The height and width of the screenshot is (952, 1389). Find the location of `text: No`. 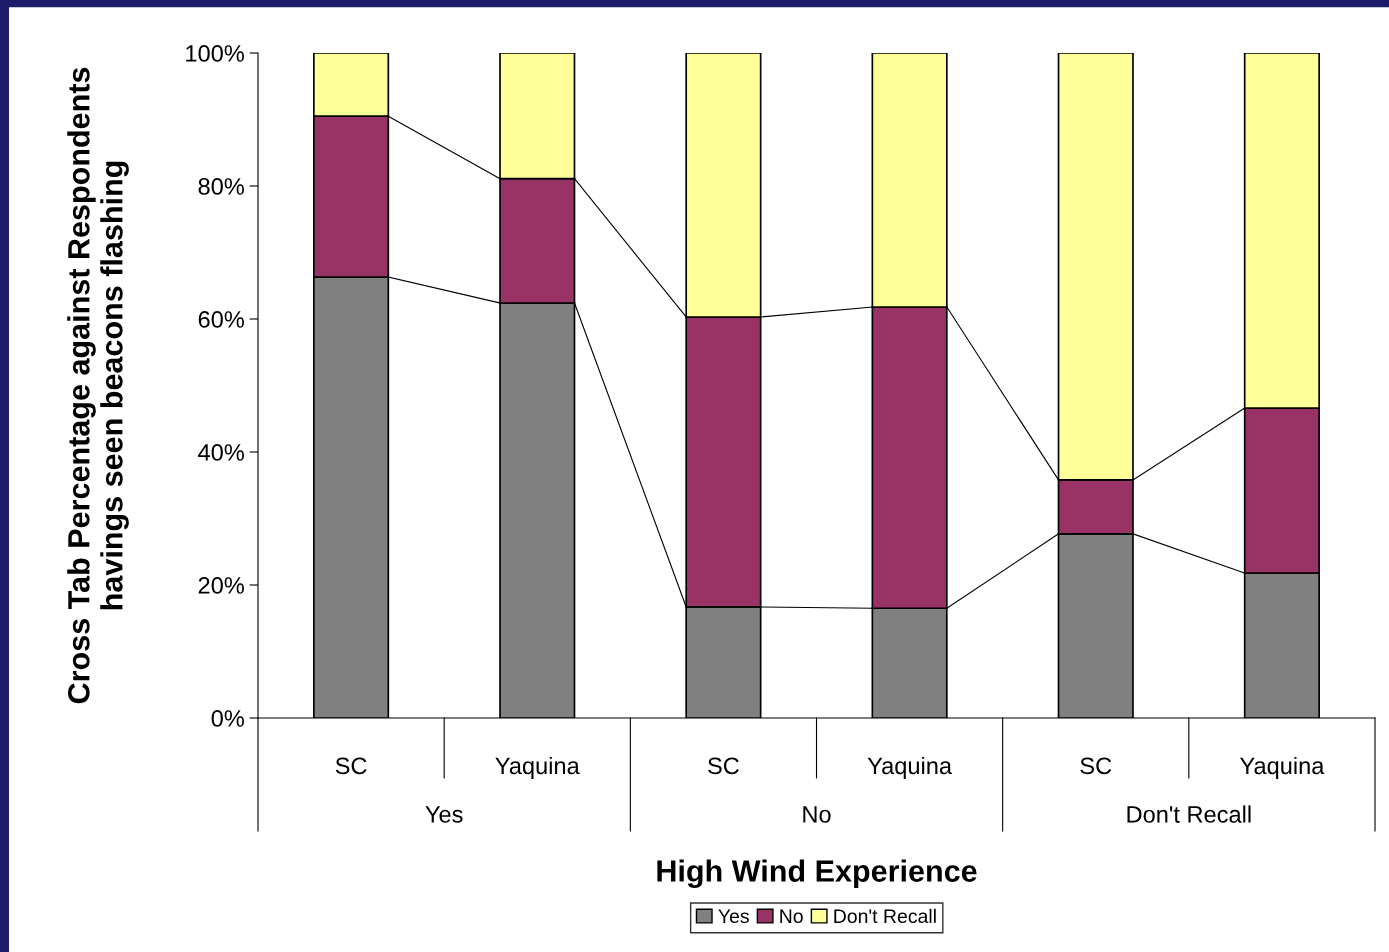

text: No is located at coordinates (817, 814).